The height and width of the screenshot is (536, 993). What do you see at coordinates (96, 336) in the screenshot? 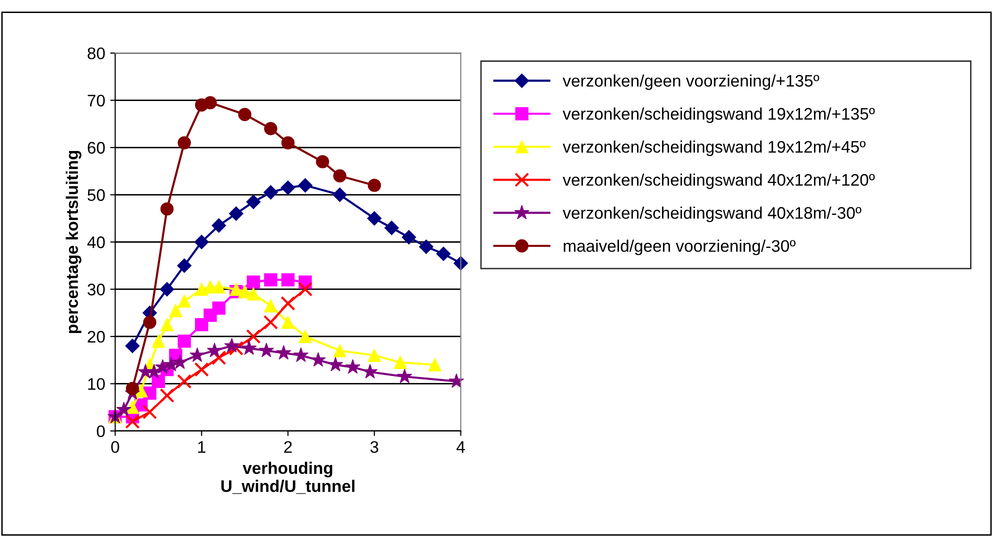
I see `y-tick-label: 20` at bounding box center [96, 336].